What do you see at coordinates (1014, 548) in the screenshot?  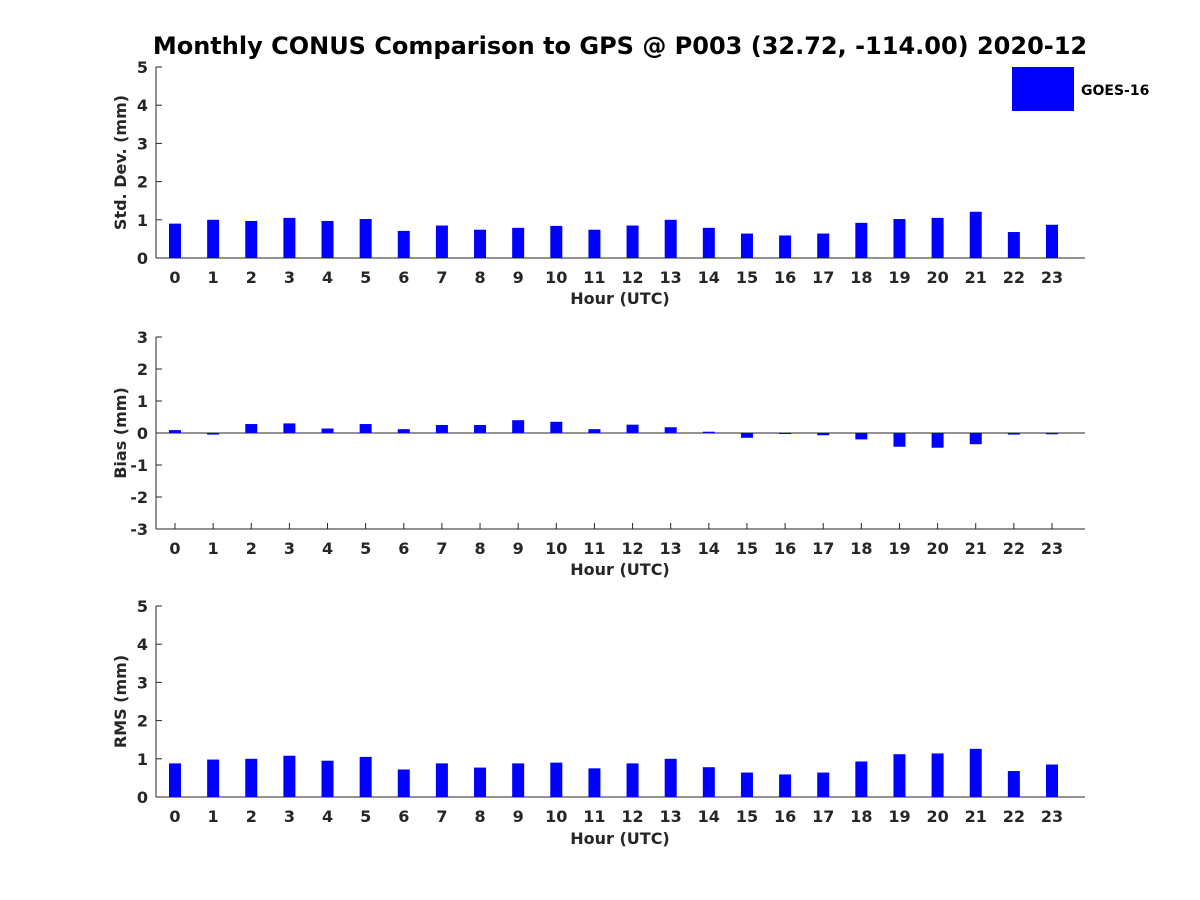 I see `x-tick-label: 22` at bounding box center [1014, 548].